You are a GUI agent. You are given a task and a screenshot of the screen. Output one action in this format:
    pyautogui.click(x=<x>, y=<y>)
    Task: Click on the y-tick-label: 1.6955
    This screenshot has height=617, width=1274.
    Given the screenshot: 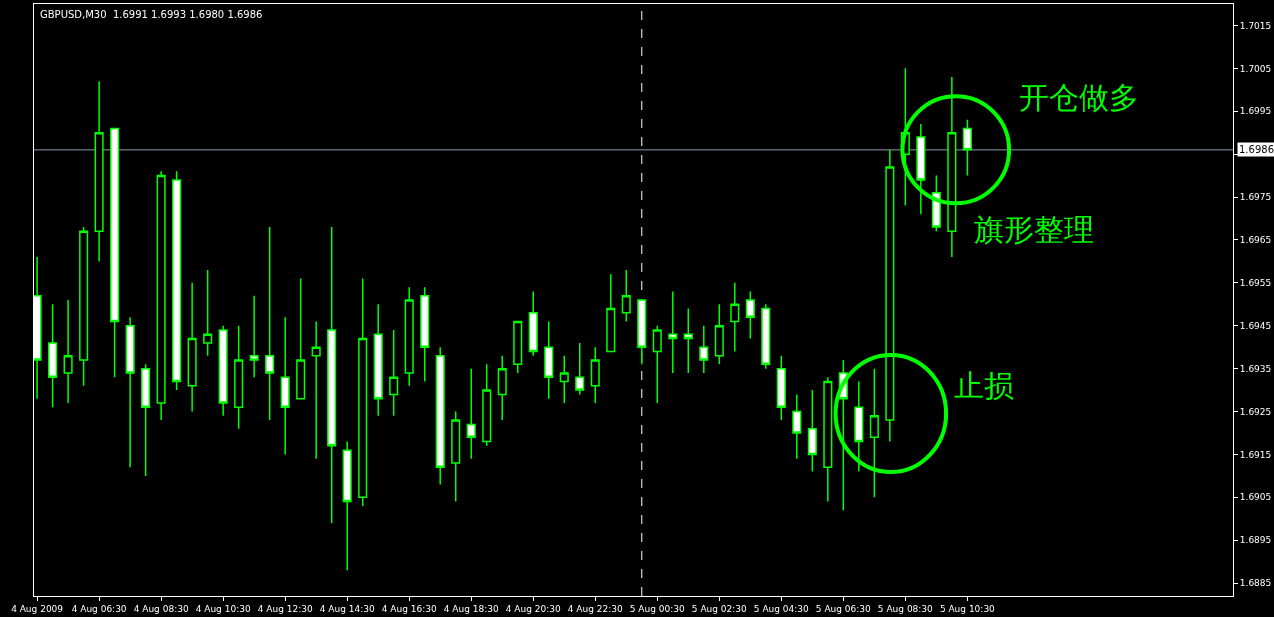 What is the action you would take?
    pyautogui.click(x=1255, y=282)
    